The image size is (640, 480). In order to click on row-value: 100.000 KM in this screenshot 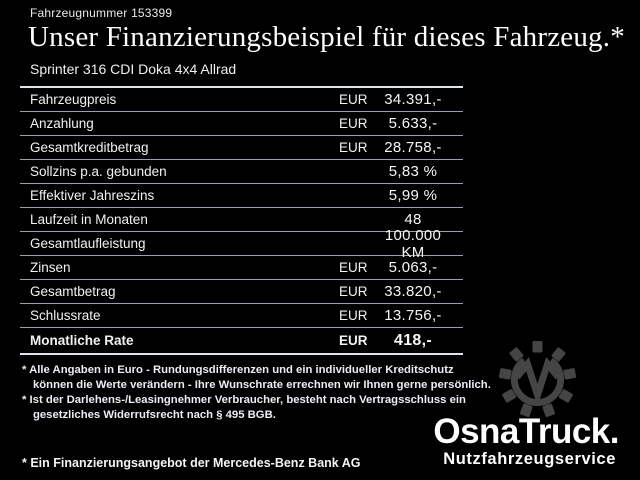, I will do `click(413, 243)`.